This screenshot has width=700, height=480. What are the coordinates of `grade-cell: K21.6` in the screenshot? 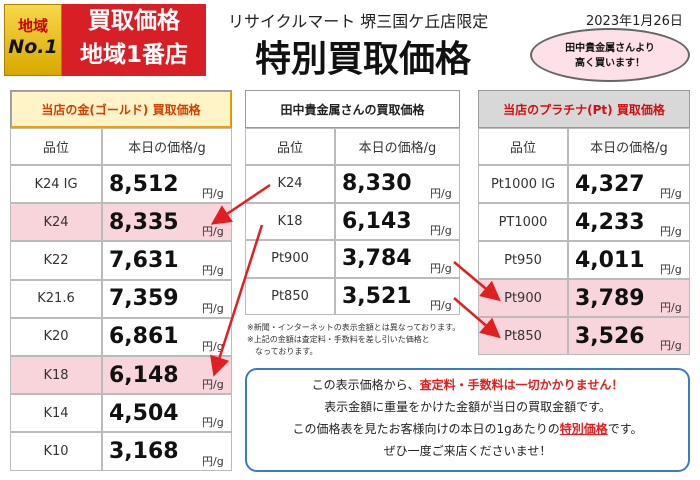 It's located at (56, 298).